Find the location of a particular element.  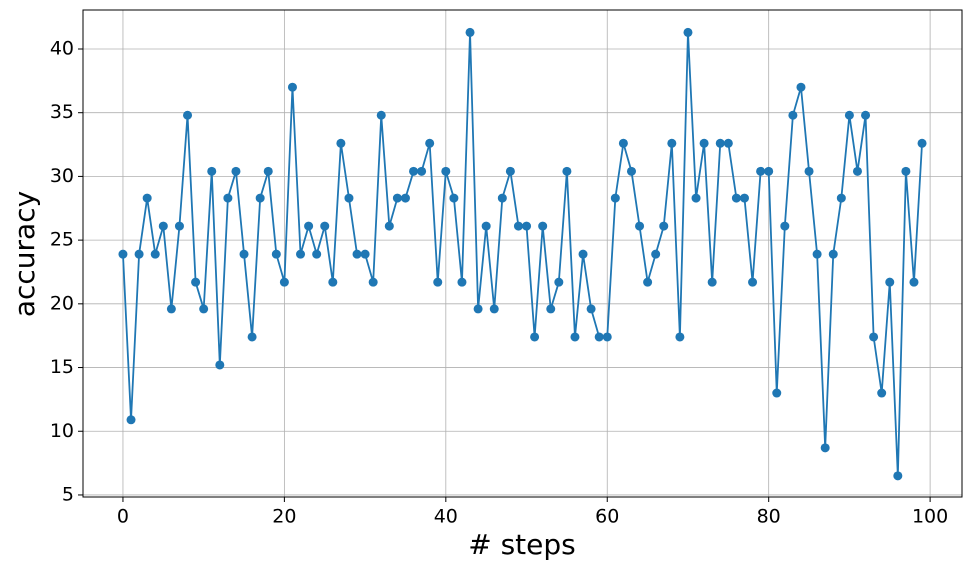

y-tick-label: 5 is located at coordinates (68, 494).